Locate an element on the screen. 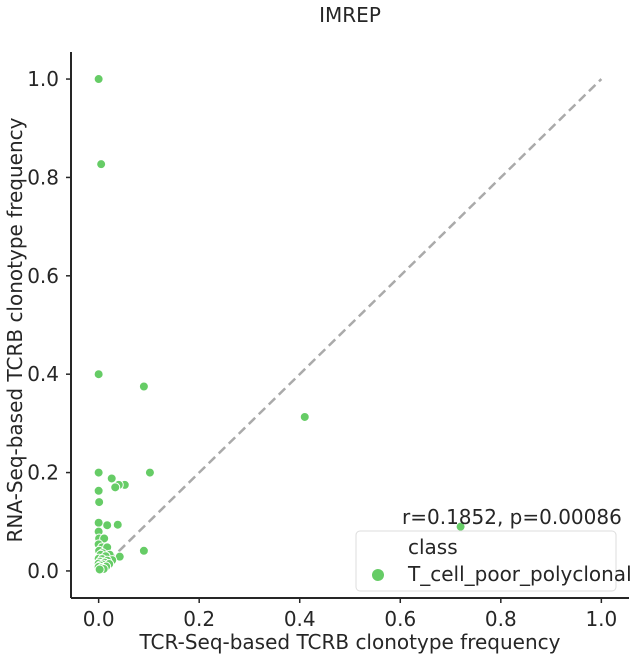 The width and height of the screenshot is (635, 660). legend-label: T_cell_poor_polyclonal is located at coordinates (519, 574).